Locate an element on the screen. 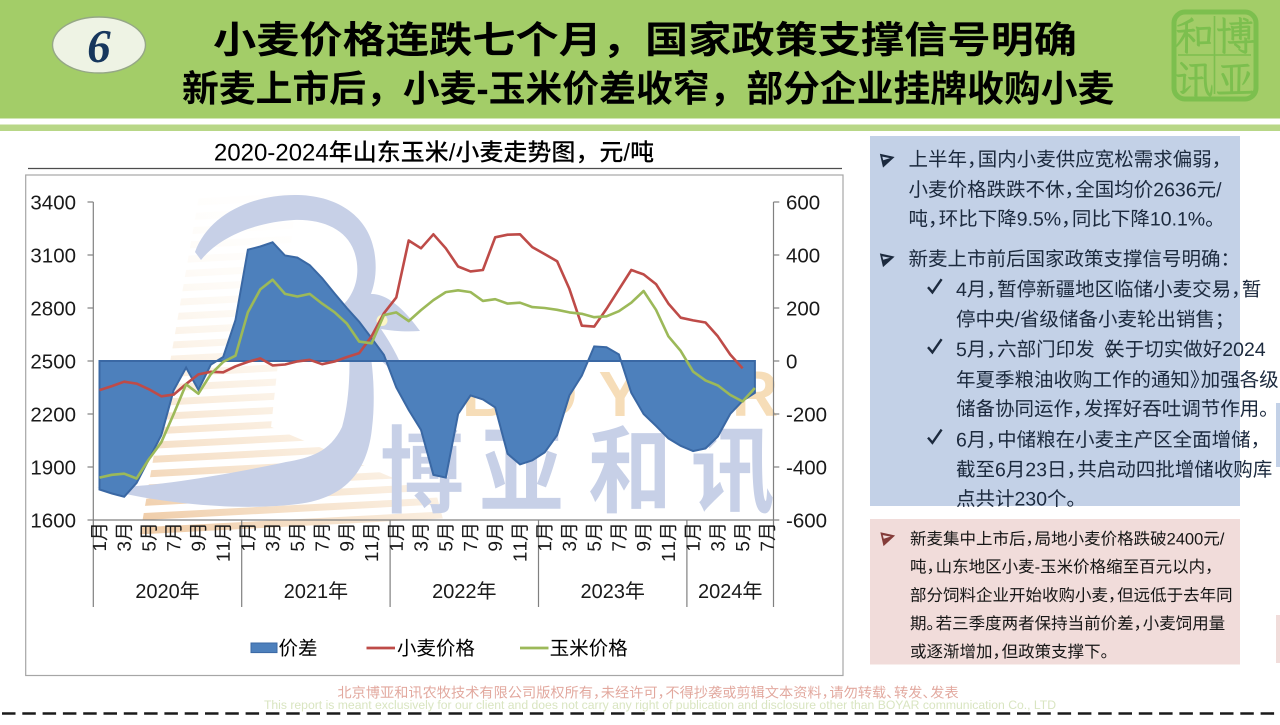  svg-text: 600 is located at coordinates (803, 202).